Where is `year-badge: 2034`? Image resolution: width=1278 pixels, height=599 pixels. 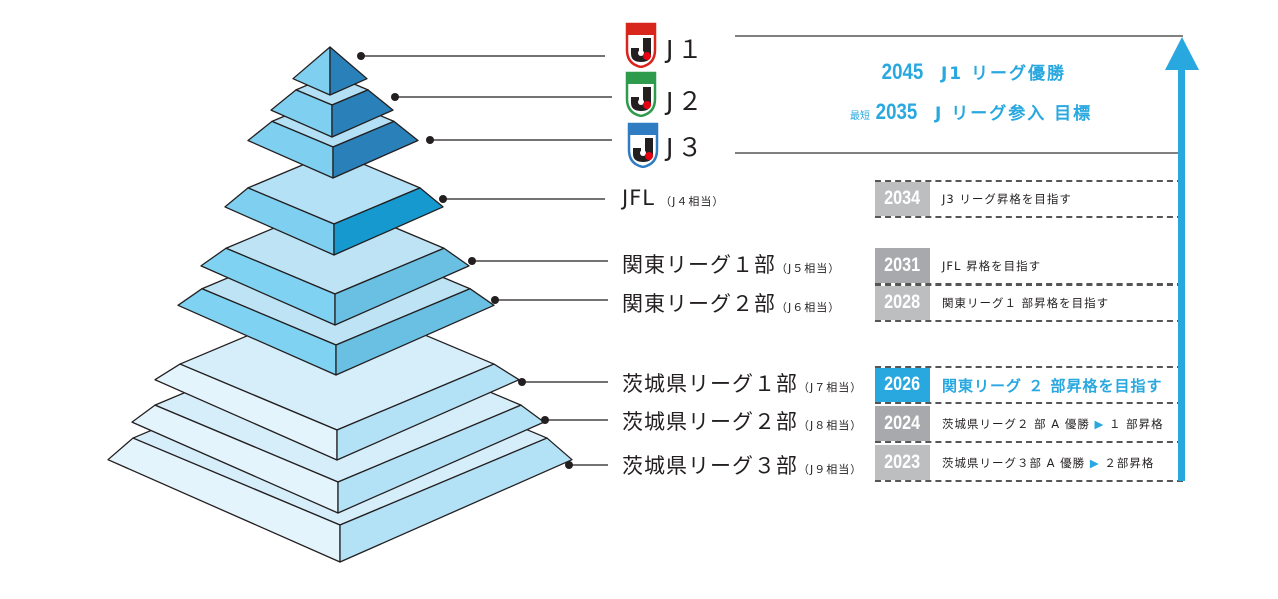
year-badge: 2034 is located at coordinates (902, 199).